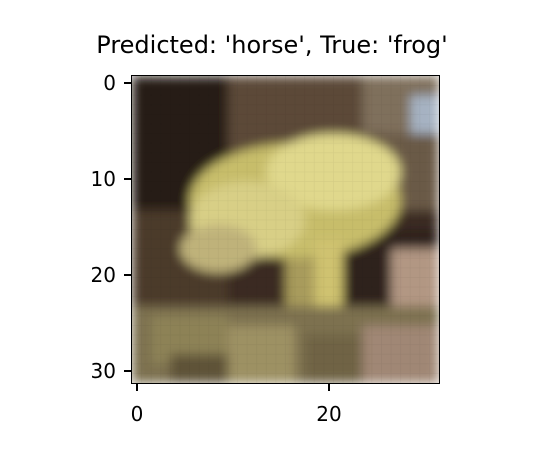 This screenshot has height=449, width=544. What do you see at coordinates (272, 45) in the screenshot?
I see `plot-title: Predicted: 'horse', True: 'frog'` at bounding box center [272, 45].